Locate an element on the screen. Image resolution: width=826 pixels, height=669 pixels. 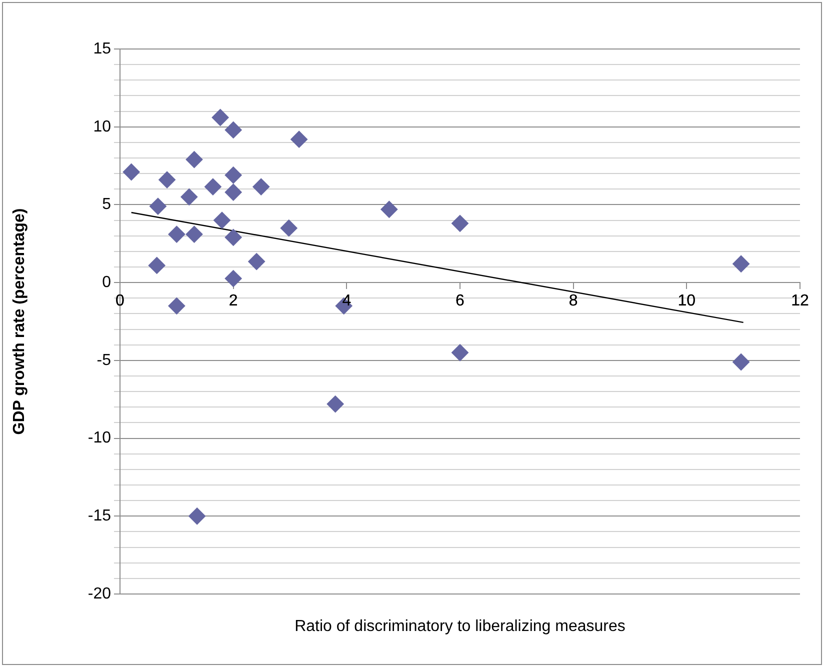
y-tick-label: -10 is located at coordinates (100, 438).